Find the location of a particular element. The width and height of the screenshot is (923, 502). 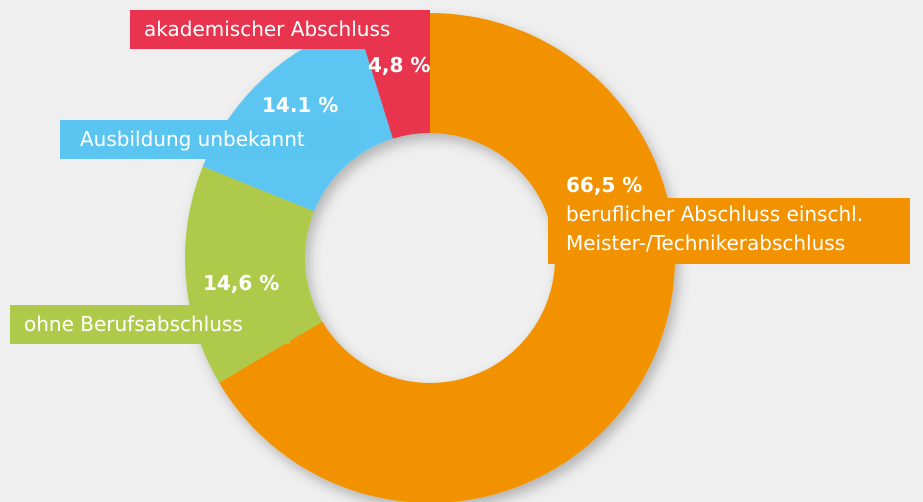

category-label: akademischer Abschluss is located at coordinates (280, 29).